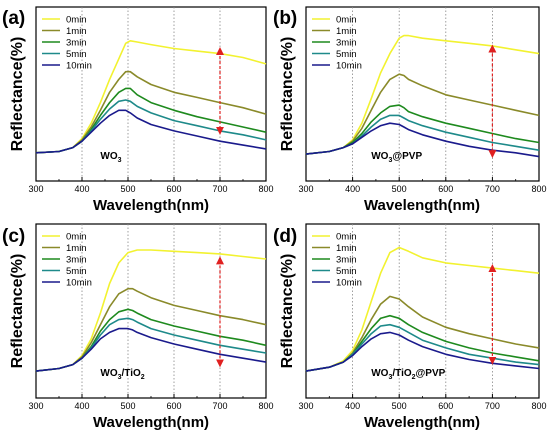 This screenshot has width=550, height=439. Describe the element at coordinates (408, 374) in the screenshot. I see `sample-label: WO3/TiO2@PVP` at that location.